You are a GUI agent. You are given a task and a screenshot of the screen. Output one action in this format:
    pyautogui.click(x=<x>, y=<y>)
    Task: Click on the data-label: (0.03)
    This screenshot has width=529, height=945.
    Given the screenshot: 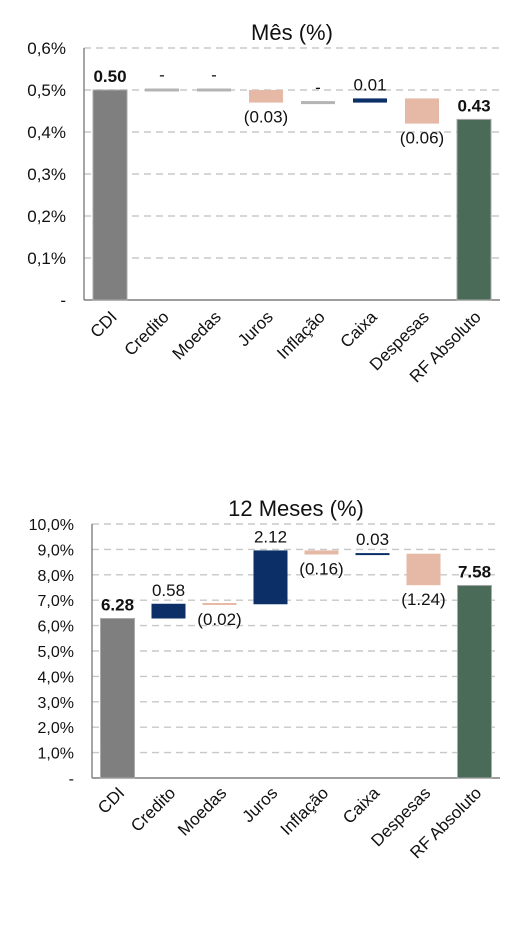 What is the action you would take?
    pyautogui.click(x=266, y=117)
    